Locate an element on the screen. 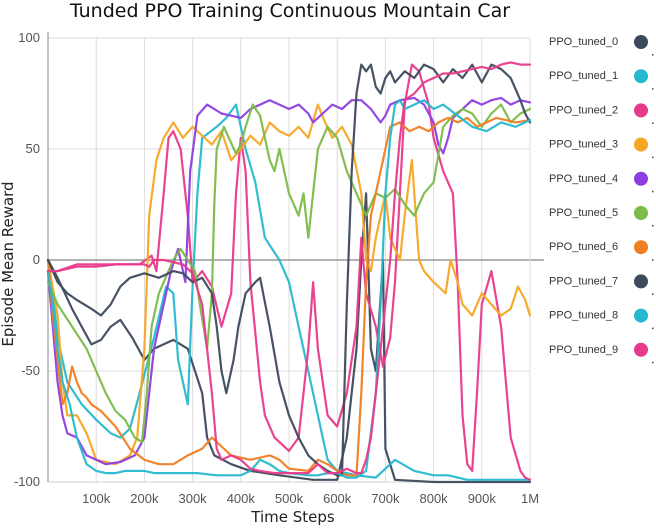 The width and height of the screenshot is (656, 528). x-tick-label-5: 600k is located at coordinates (337, 498).